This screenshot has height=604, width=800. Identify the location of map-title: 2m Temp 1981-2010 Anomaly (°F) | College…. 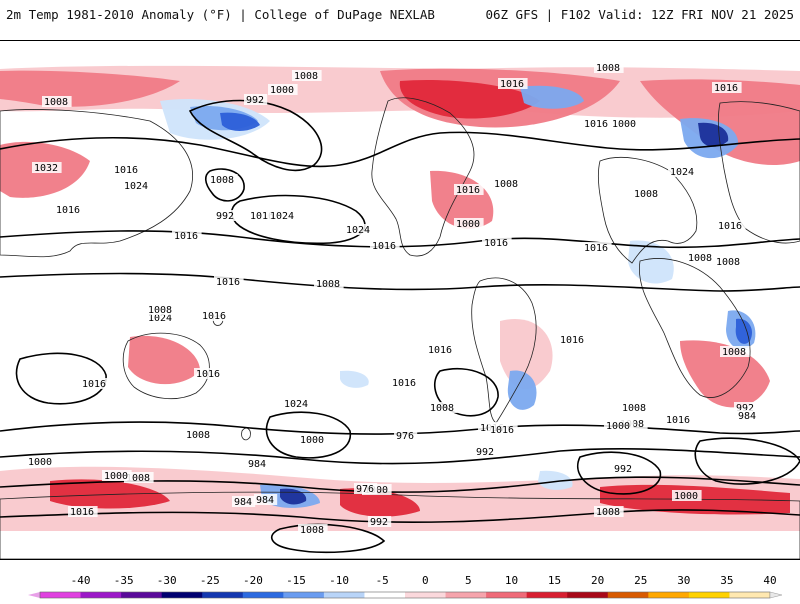
(220, 14).